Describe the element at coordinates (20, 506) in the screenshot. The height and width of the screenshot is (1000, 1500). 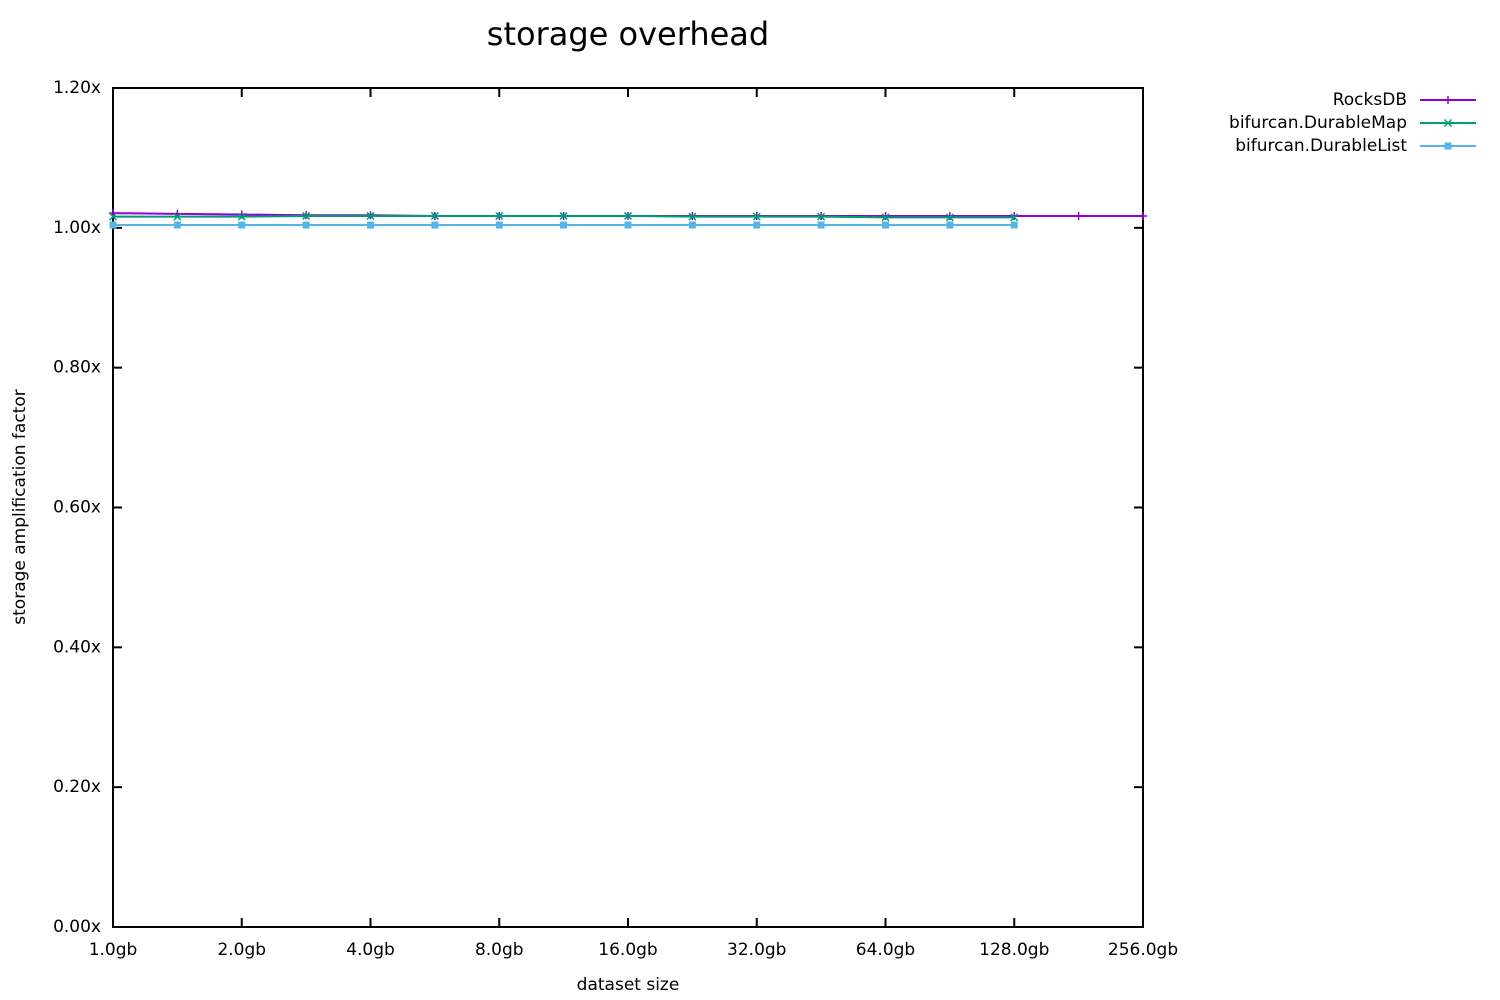
I see `y-axis-label: storage amplification factor` at that location.